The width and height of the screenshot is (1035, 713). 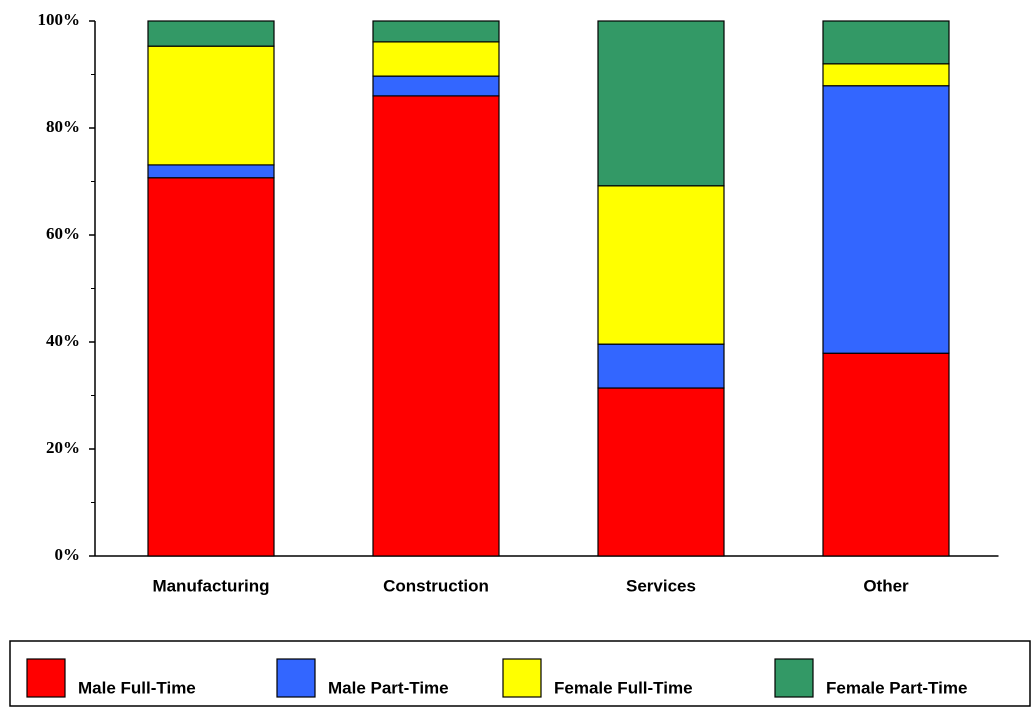 What do you see at coordinates (896, 687) in the screenshot?
I see `legend-label: Female Part-Time` at bounding box center [896, 687].